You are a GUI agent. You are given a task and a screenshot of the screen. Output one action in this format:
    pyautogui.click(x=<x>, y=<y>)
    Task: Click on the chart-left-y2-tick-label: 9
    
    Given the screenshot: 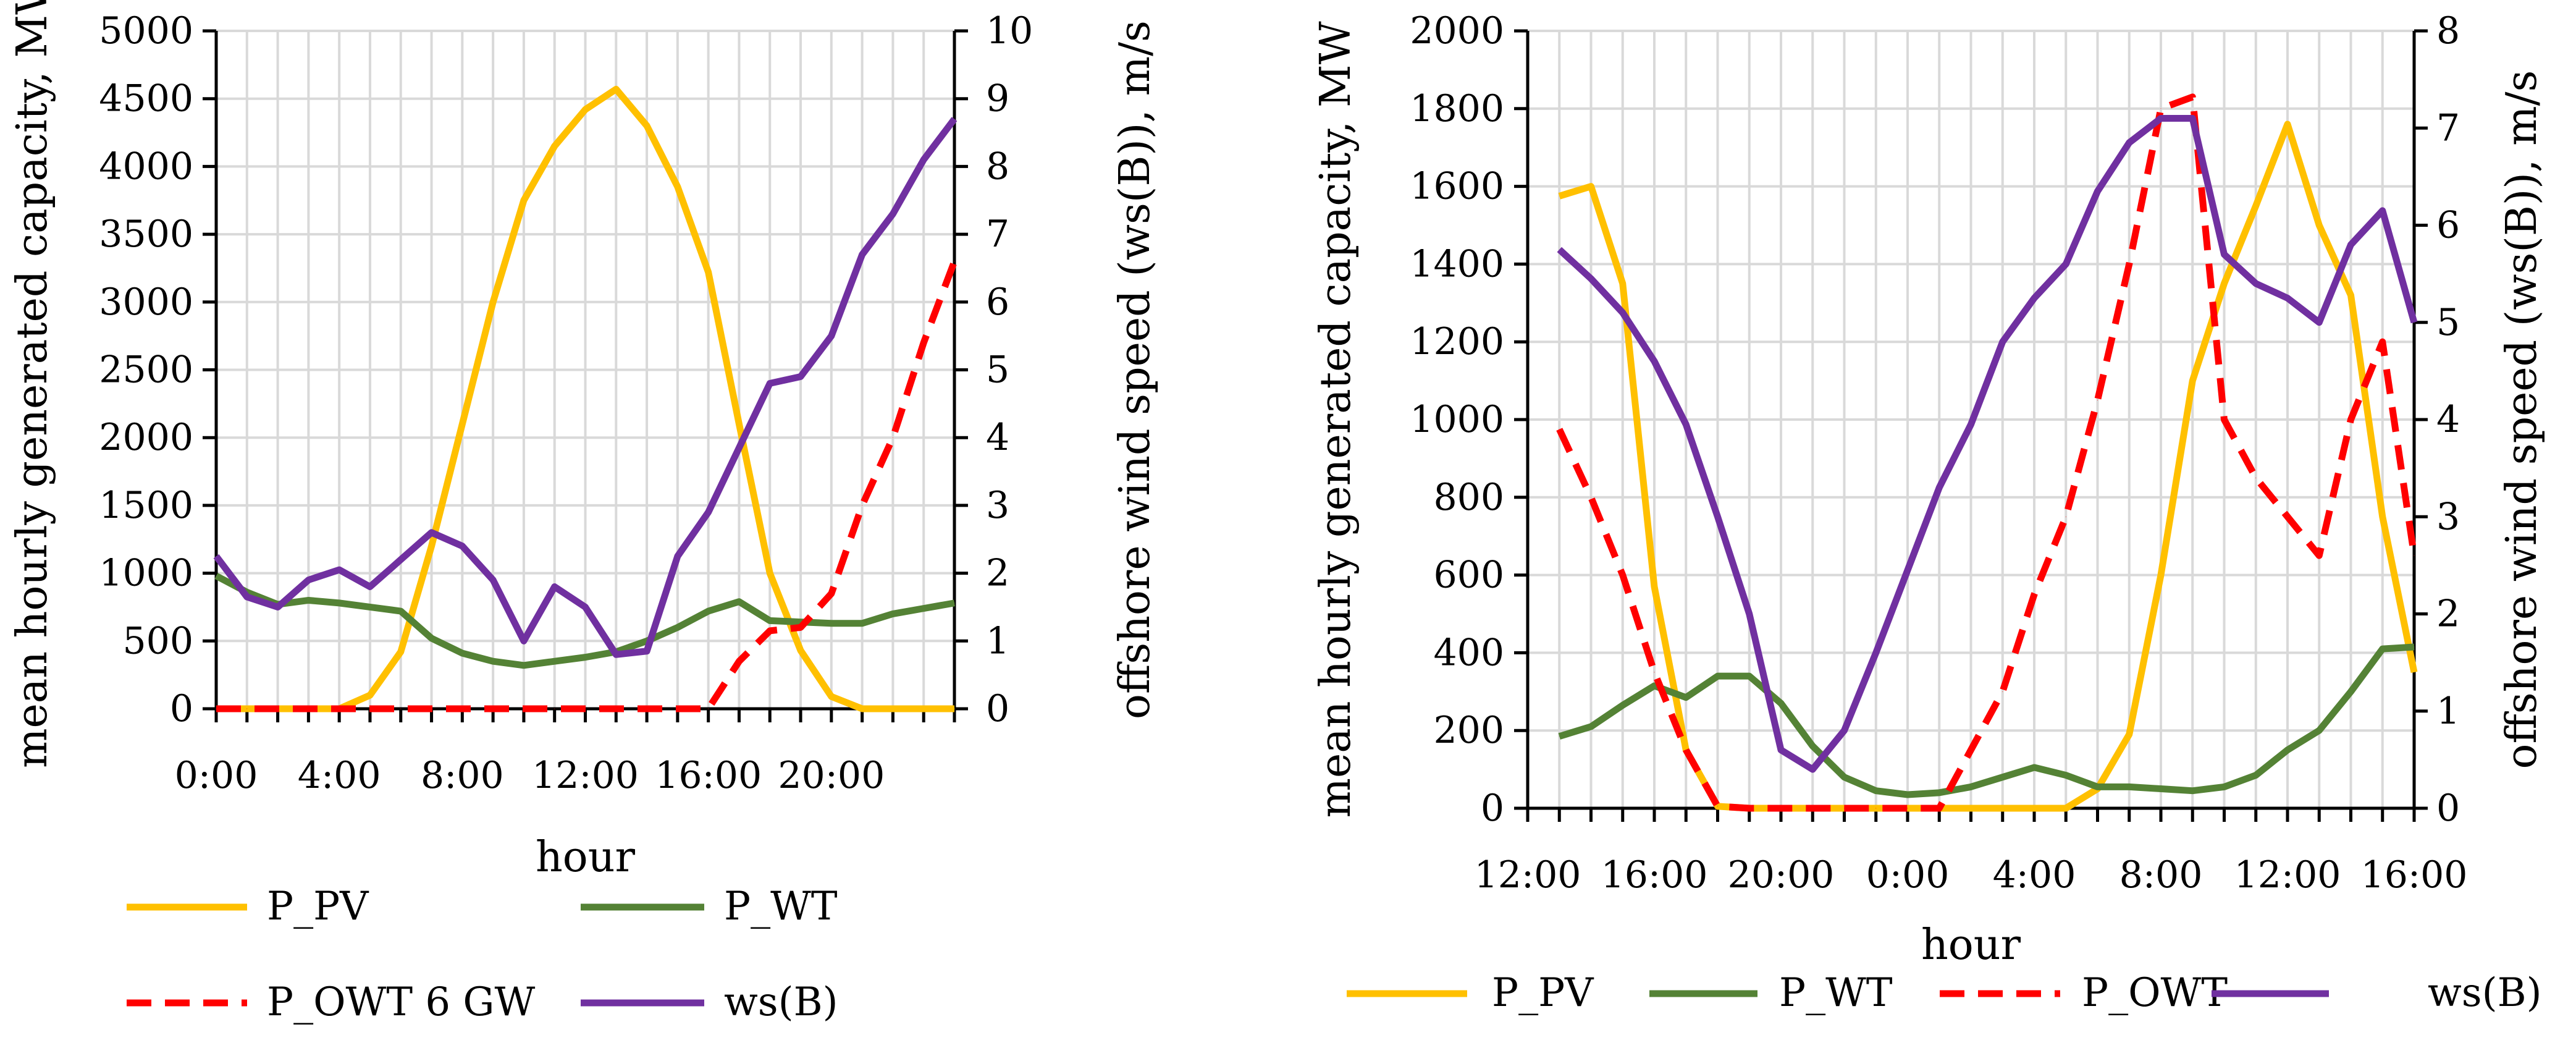 What is the action you would take?
    pyautogui.click(x=997, y=99)
    